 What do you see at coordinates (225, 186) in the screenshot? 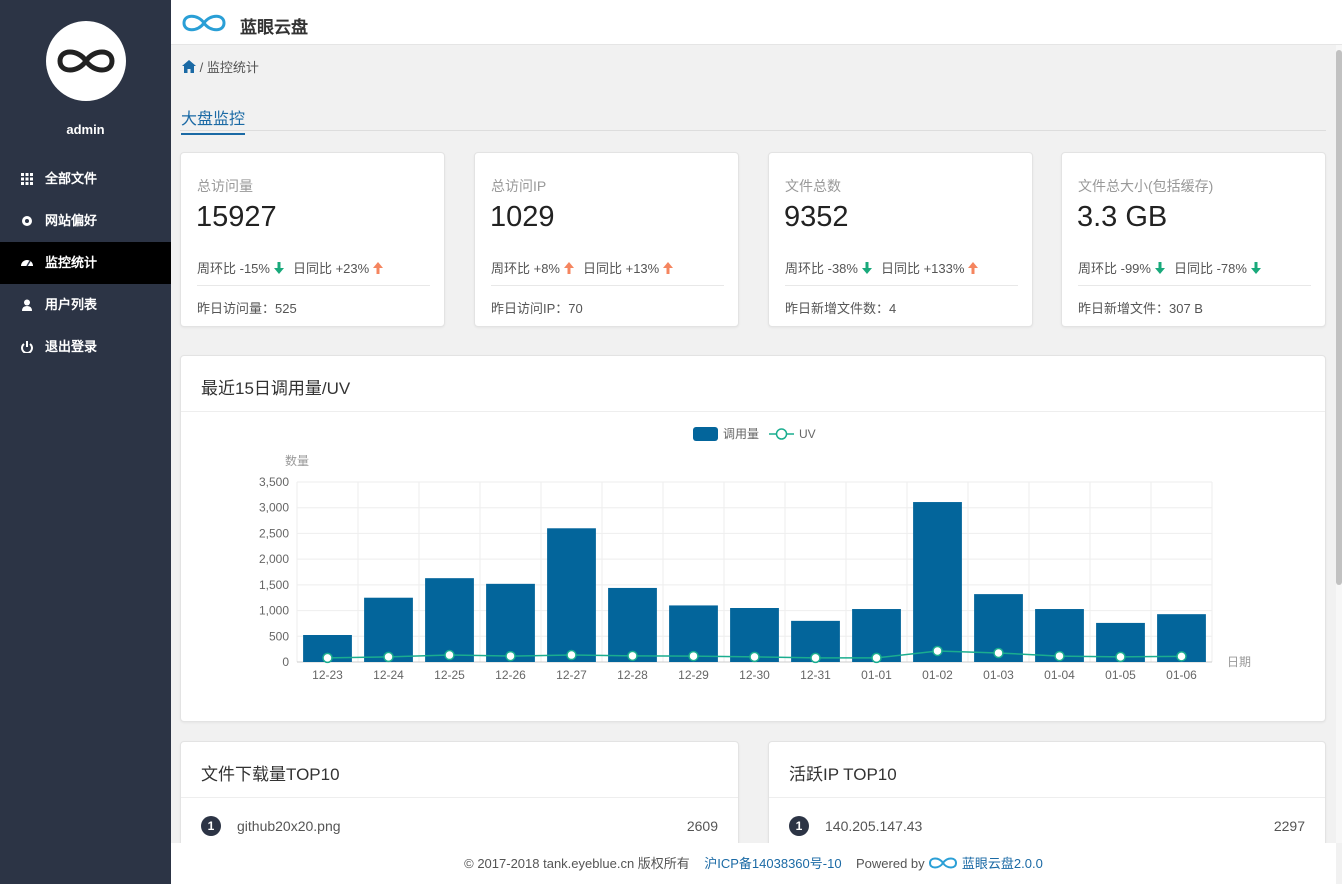
I see `stat-label: 总访问量` at bounding box center [225, 186].